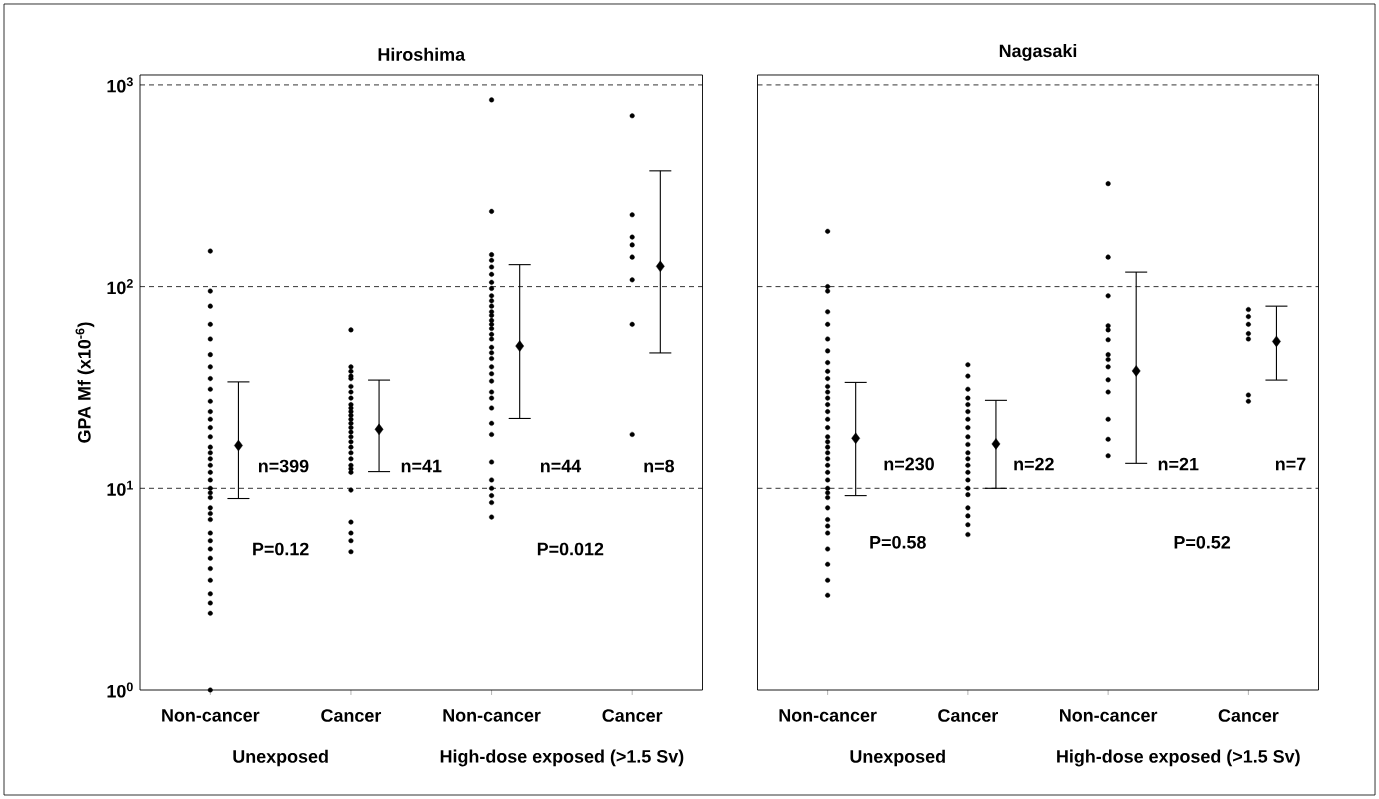 This screenshot has width=1379, height=799. I want to click on y-axis-title: GPA Mf (x10$^{-6}$), so click(85, 382).